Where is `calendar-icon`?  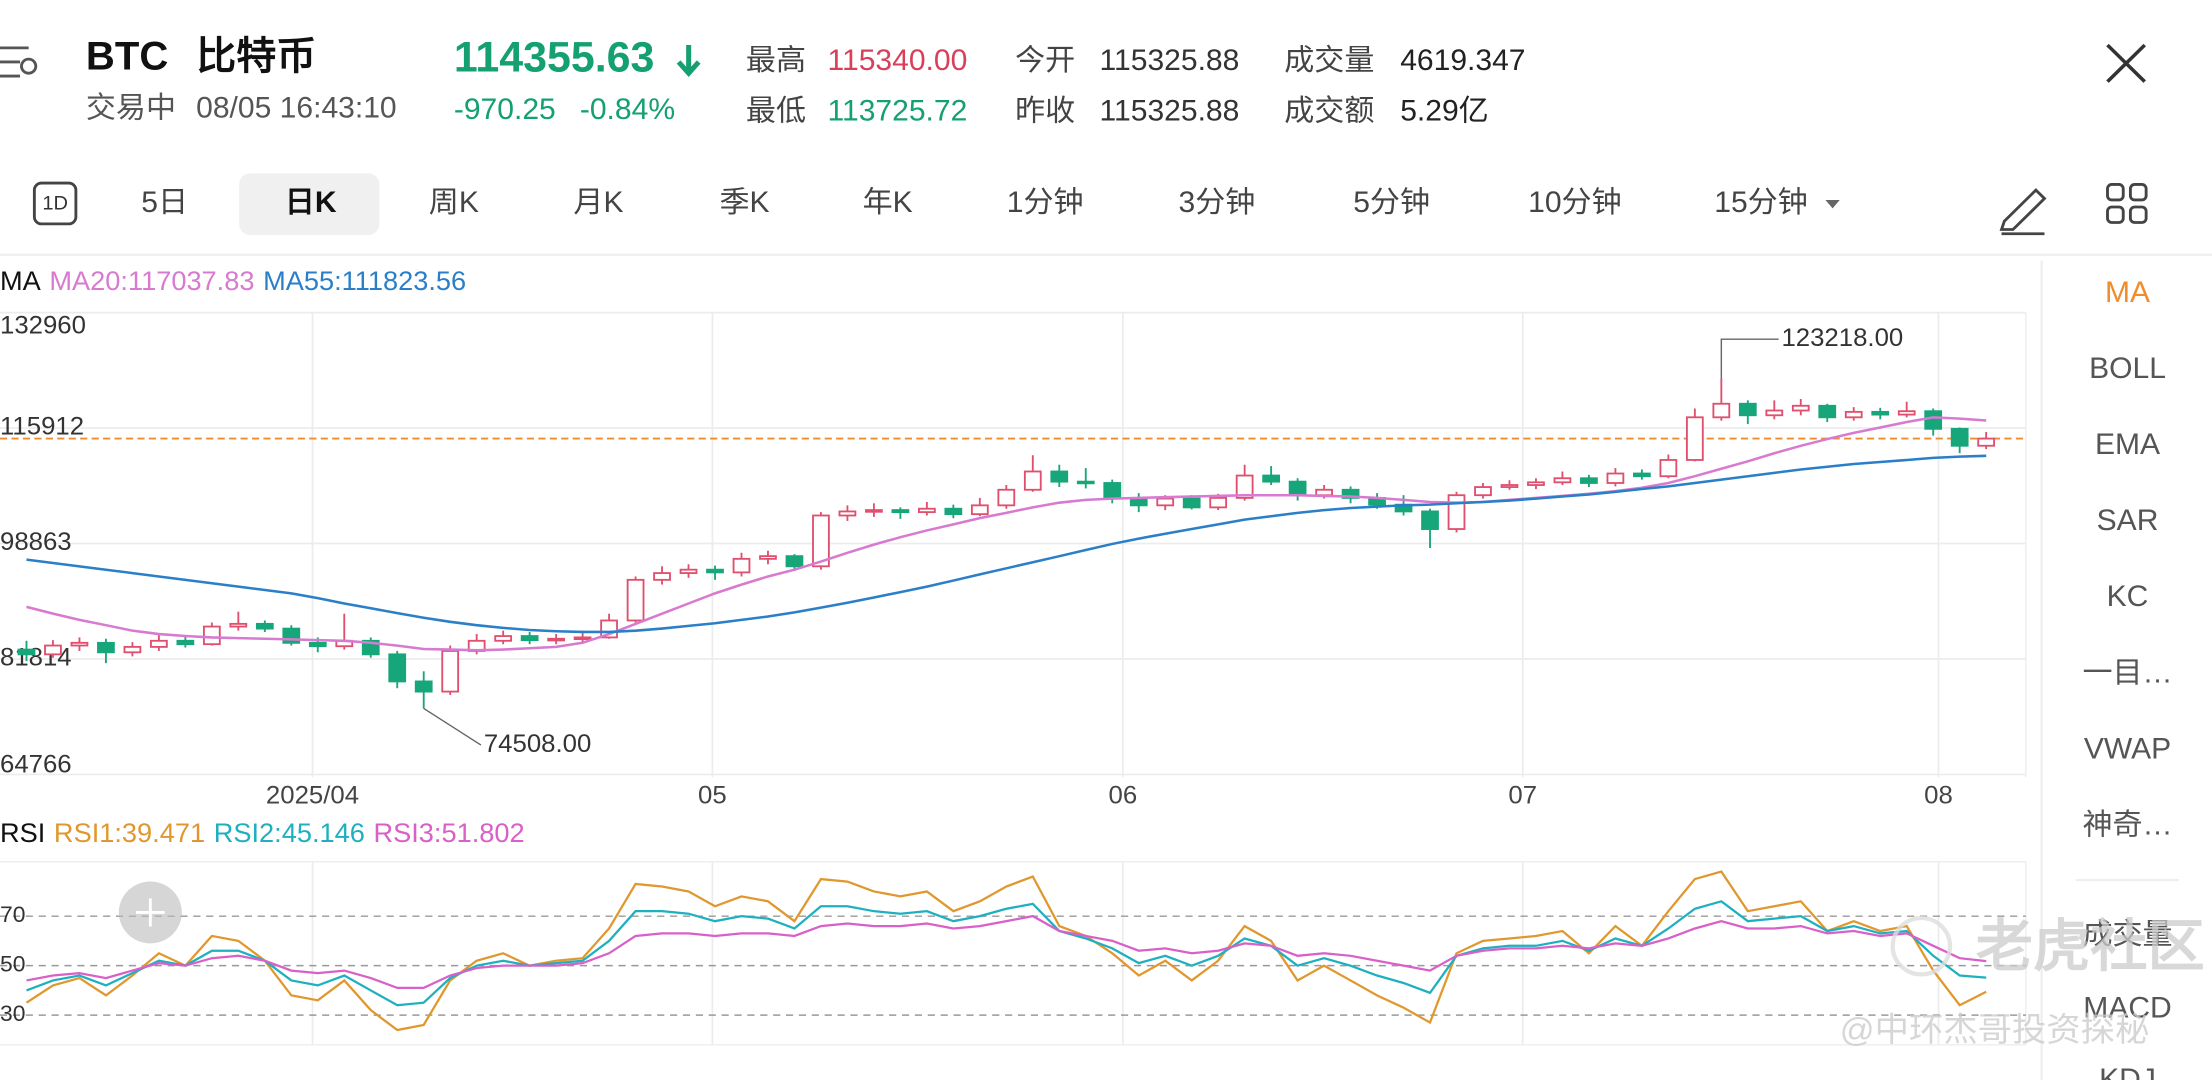 calendar-icon is located at coordinates (55, 203).